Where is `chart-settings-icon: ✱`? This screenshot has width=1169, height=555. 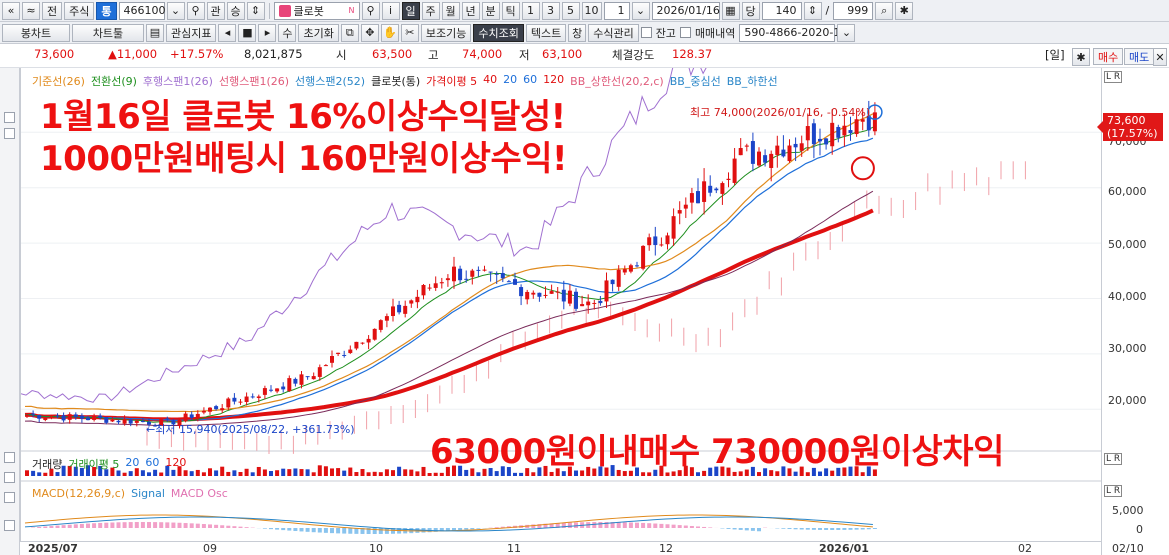
chart-settings-icon: ✱ is located at coordinates (1081, 57).